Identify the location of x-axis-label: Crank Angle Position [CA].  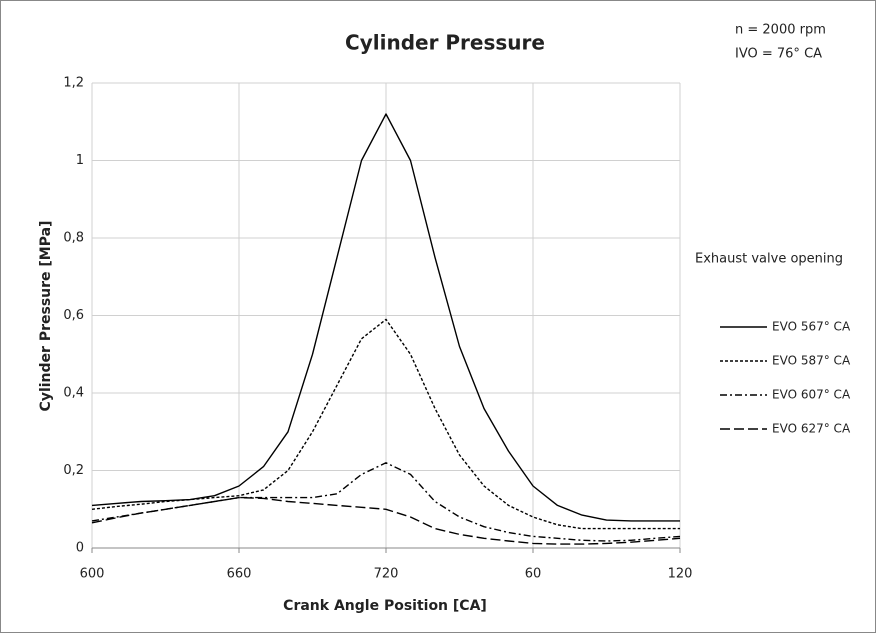
(385, 606).